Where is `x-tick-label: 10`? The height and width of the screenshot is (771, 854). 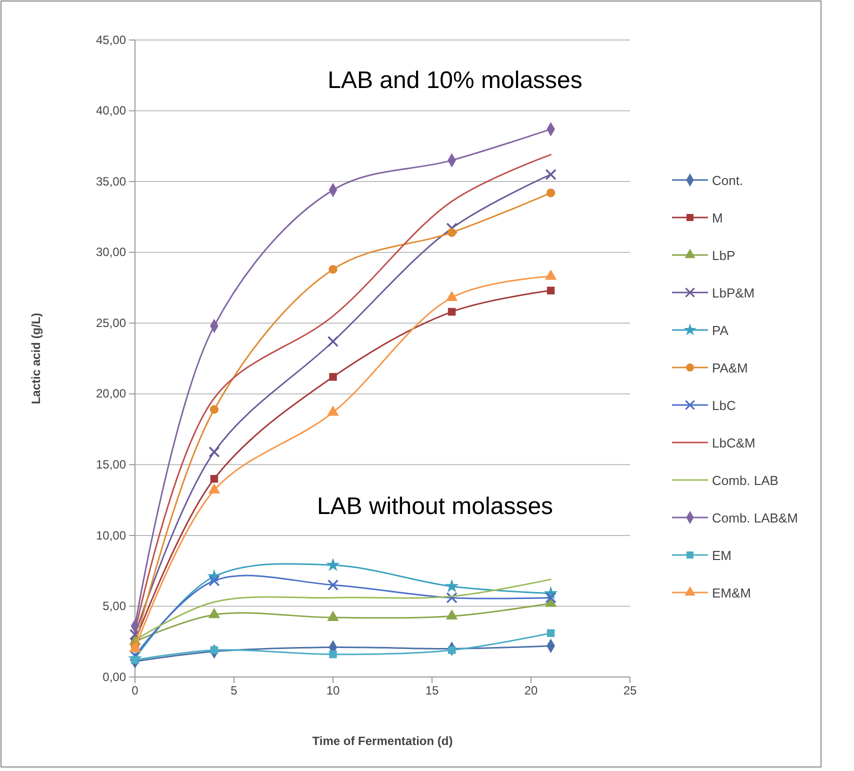 x-tick-label: 10 is located at coordinates (333, 691).